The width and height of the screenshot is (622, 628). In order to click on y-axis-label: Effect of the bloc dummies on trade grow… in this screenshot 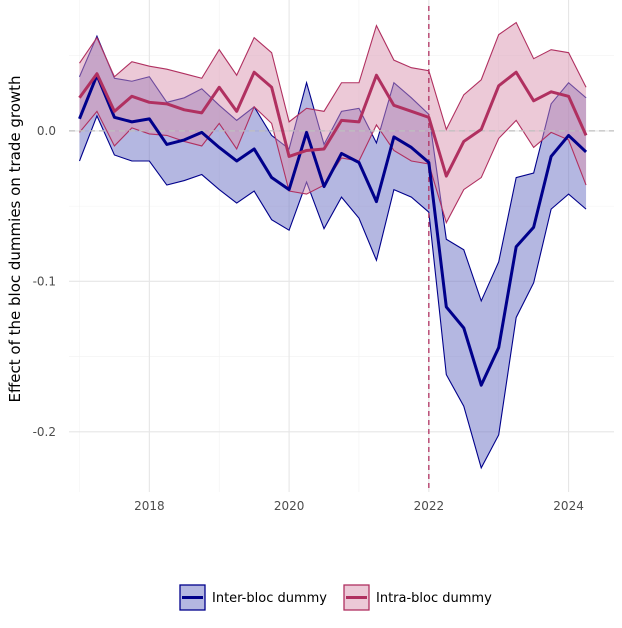, I will do `click(15, 238)`.